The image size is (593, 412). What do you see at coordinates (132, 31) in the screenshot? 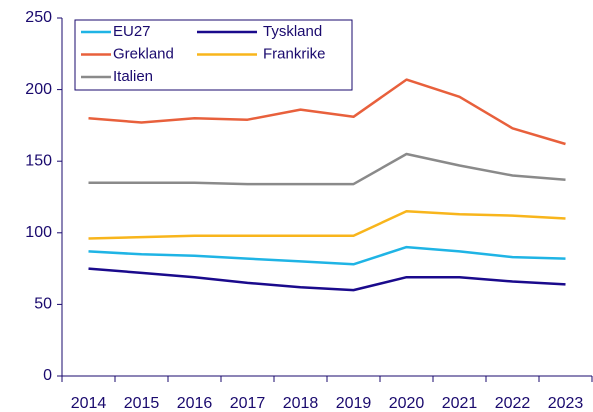
I see `legend-label: EU27` at bounding box center [132, 31].